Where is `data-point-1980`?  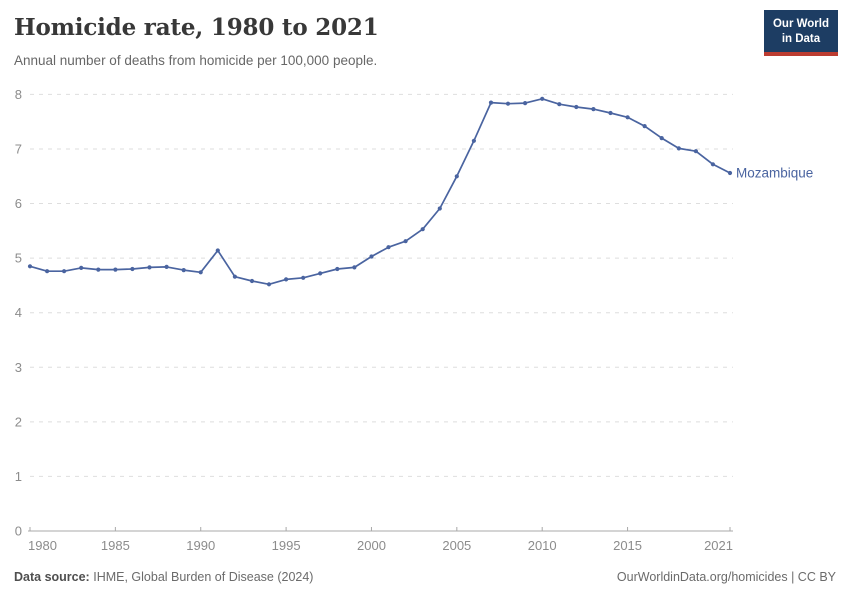
data-point-1980 is located at coordinates (30, 266).